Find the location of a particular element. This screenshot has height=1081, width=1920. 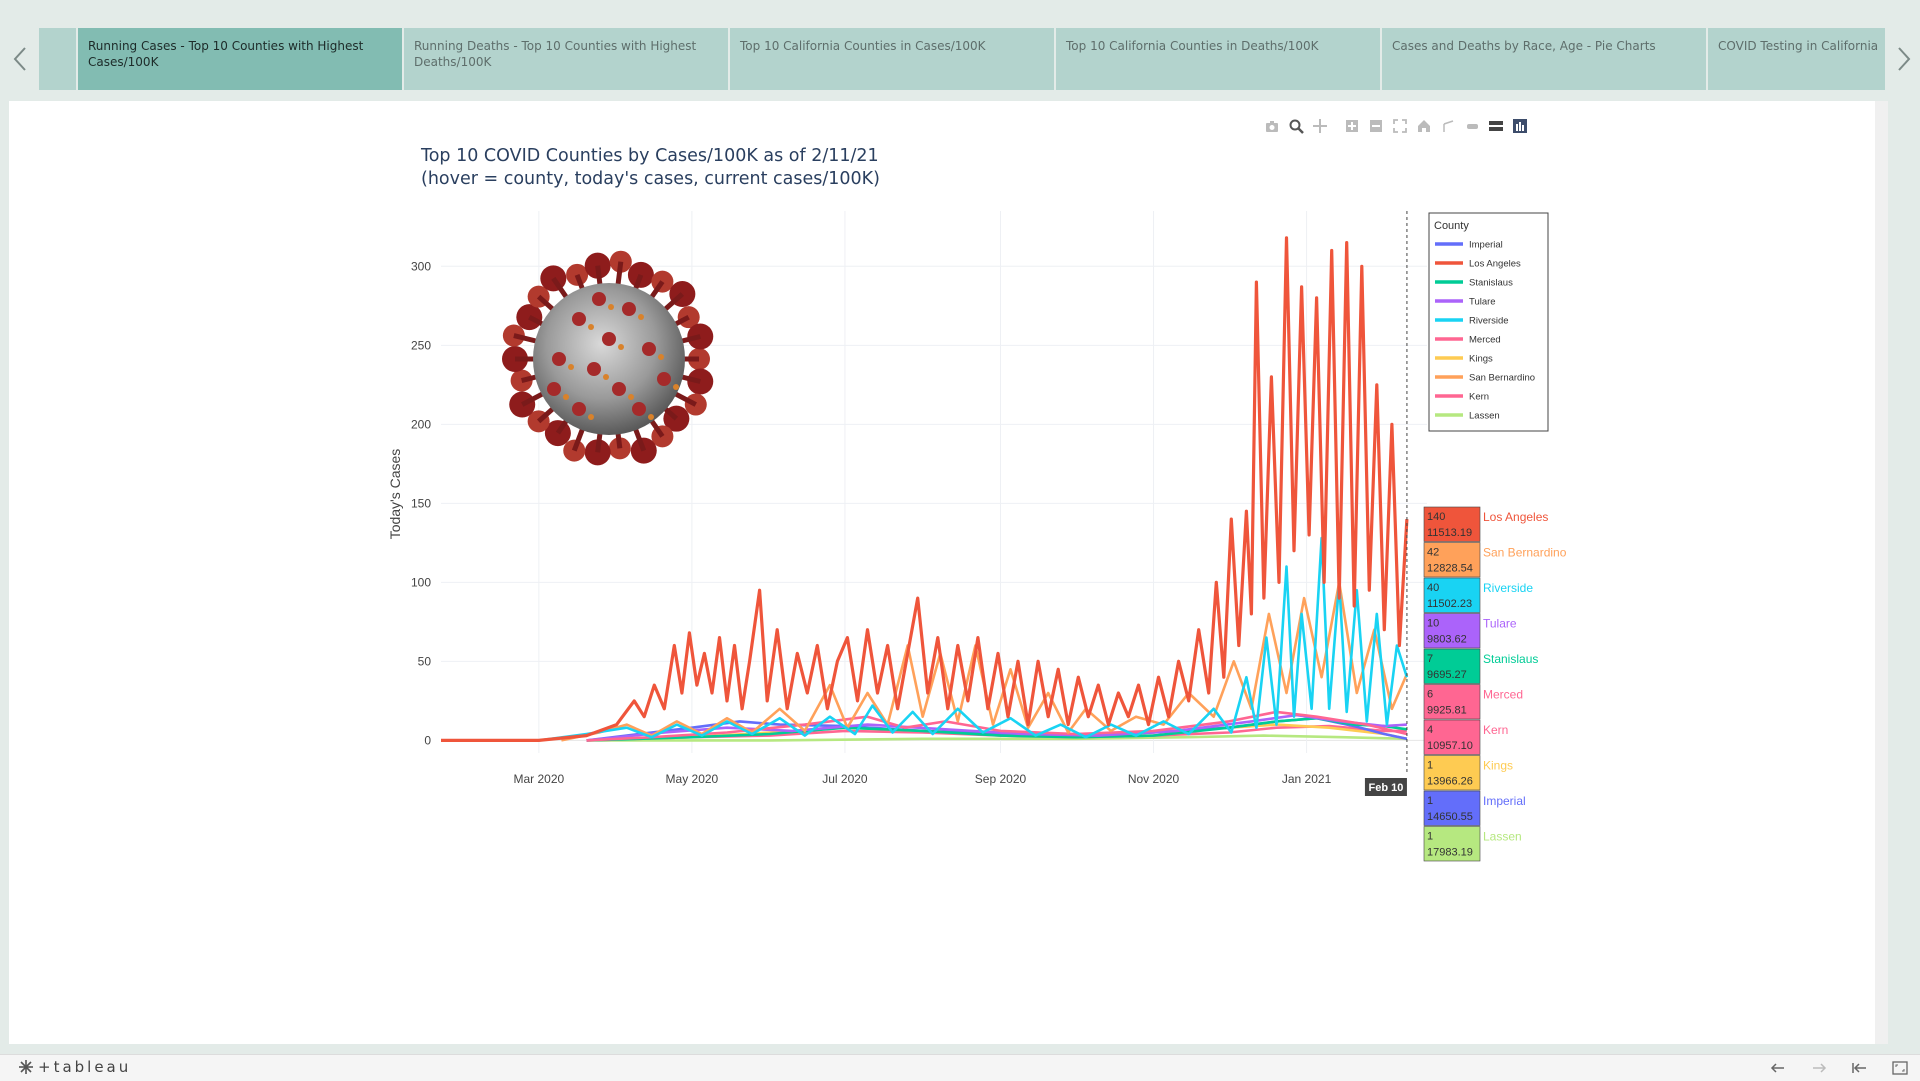

revert-button is located at coordinates (1859, 1068).